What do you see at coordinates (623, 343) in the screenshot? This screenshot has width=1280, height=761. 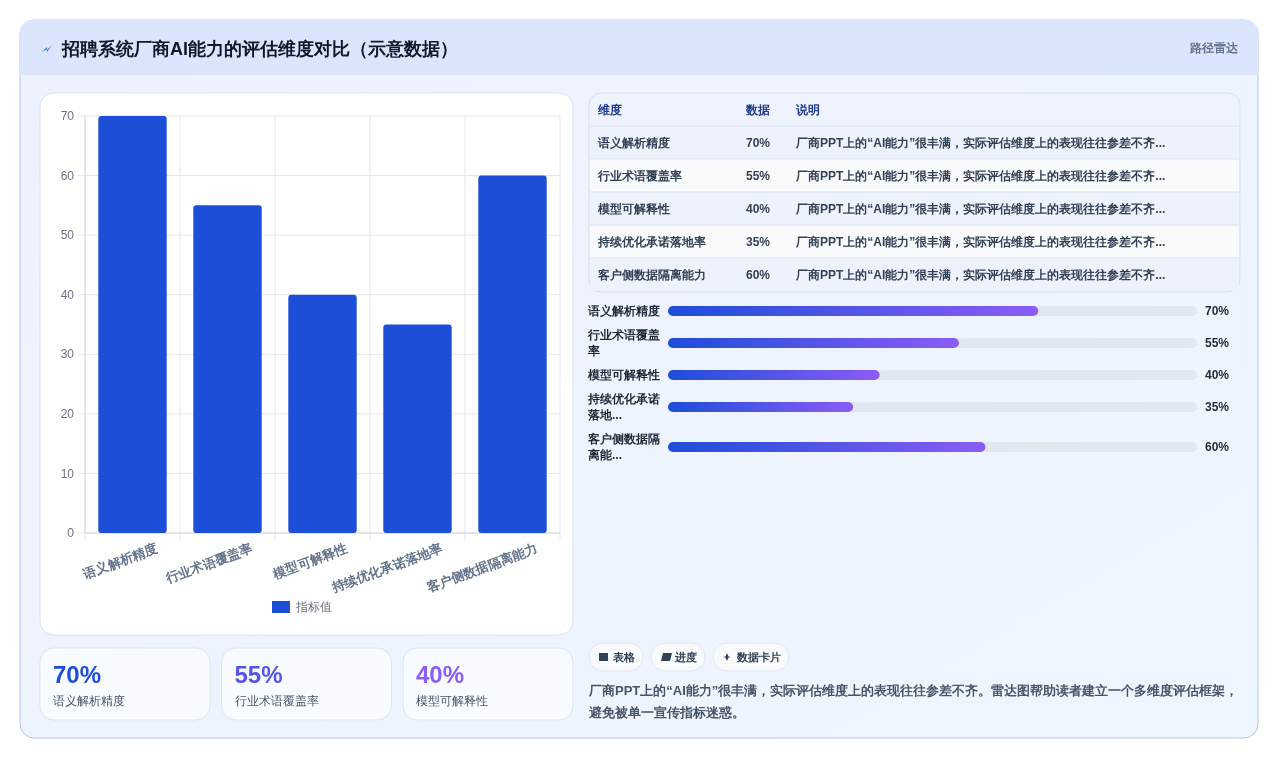 I see `y-tick-label: 行业术语覆盖率` at bounding box center [623, 343].